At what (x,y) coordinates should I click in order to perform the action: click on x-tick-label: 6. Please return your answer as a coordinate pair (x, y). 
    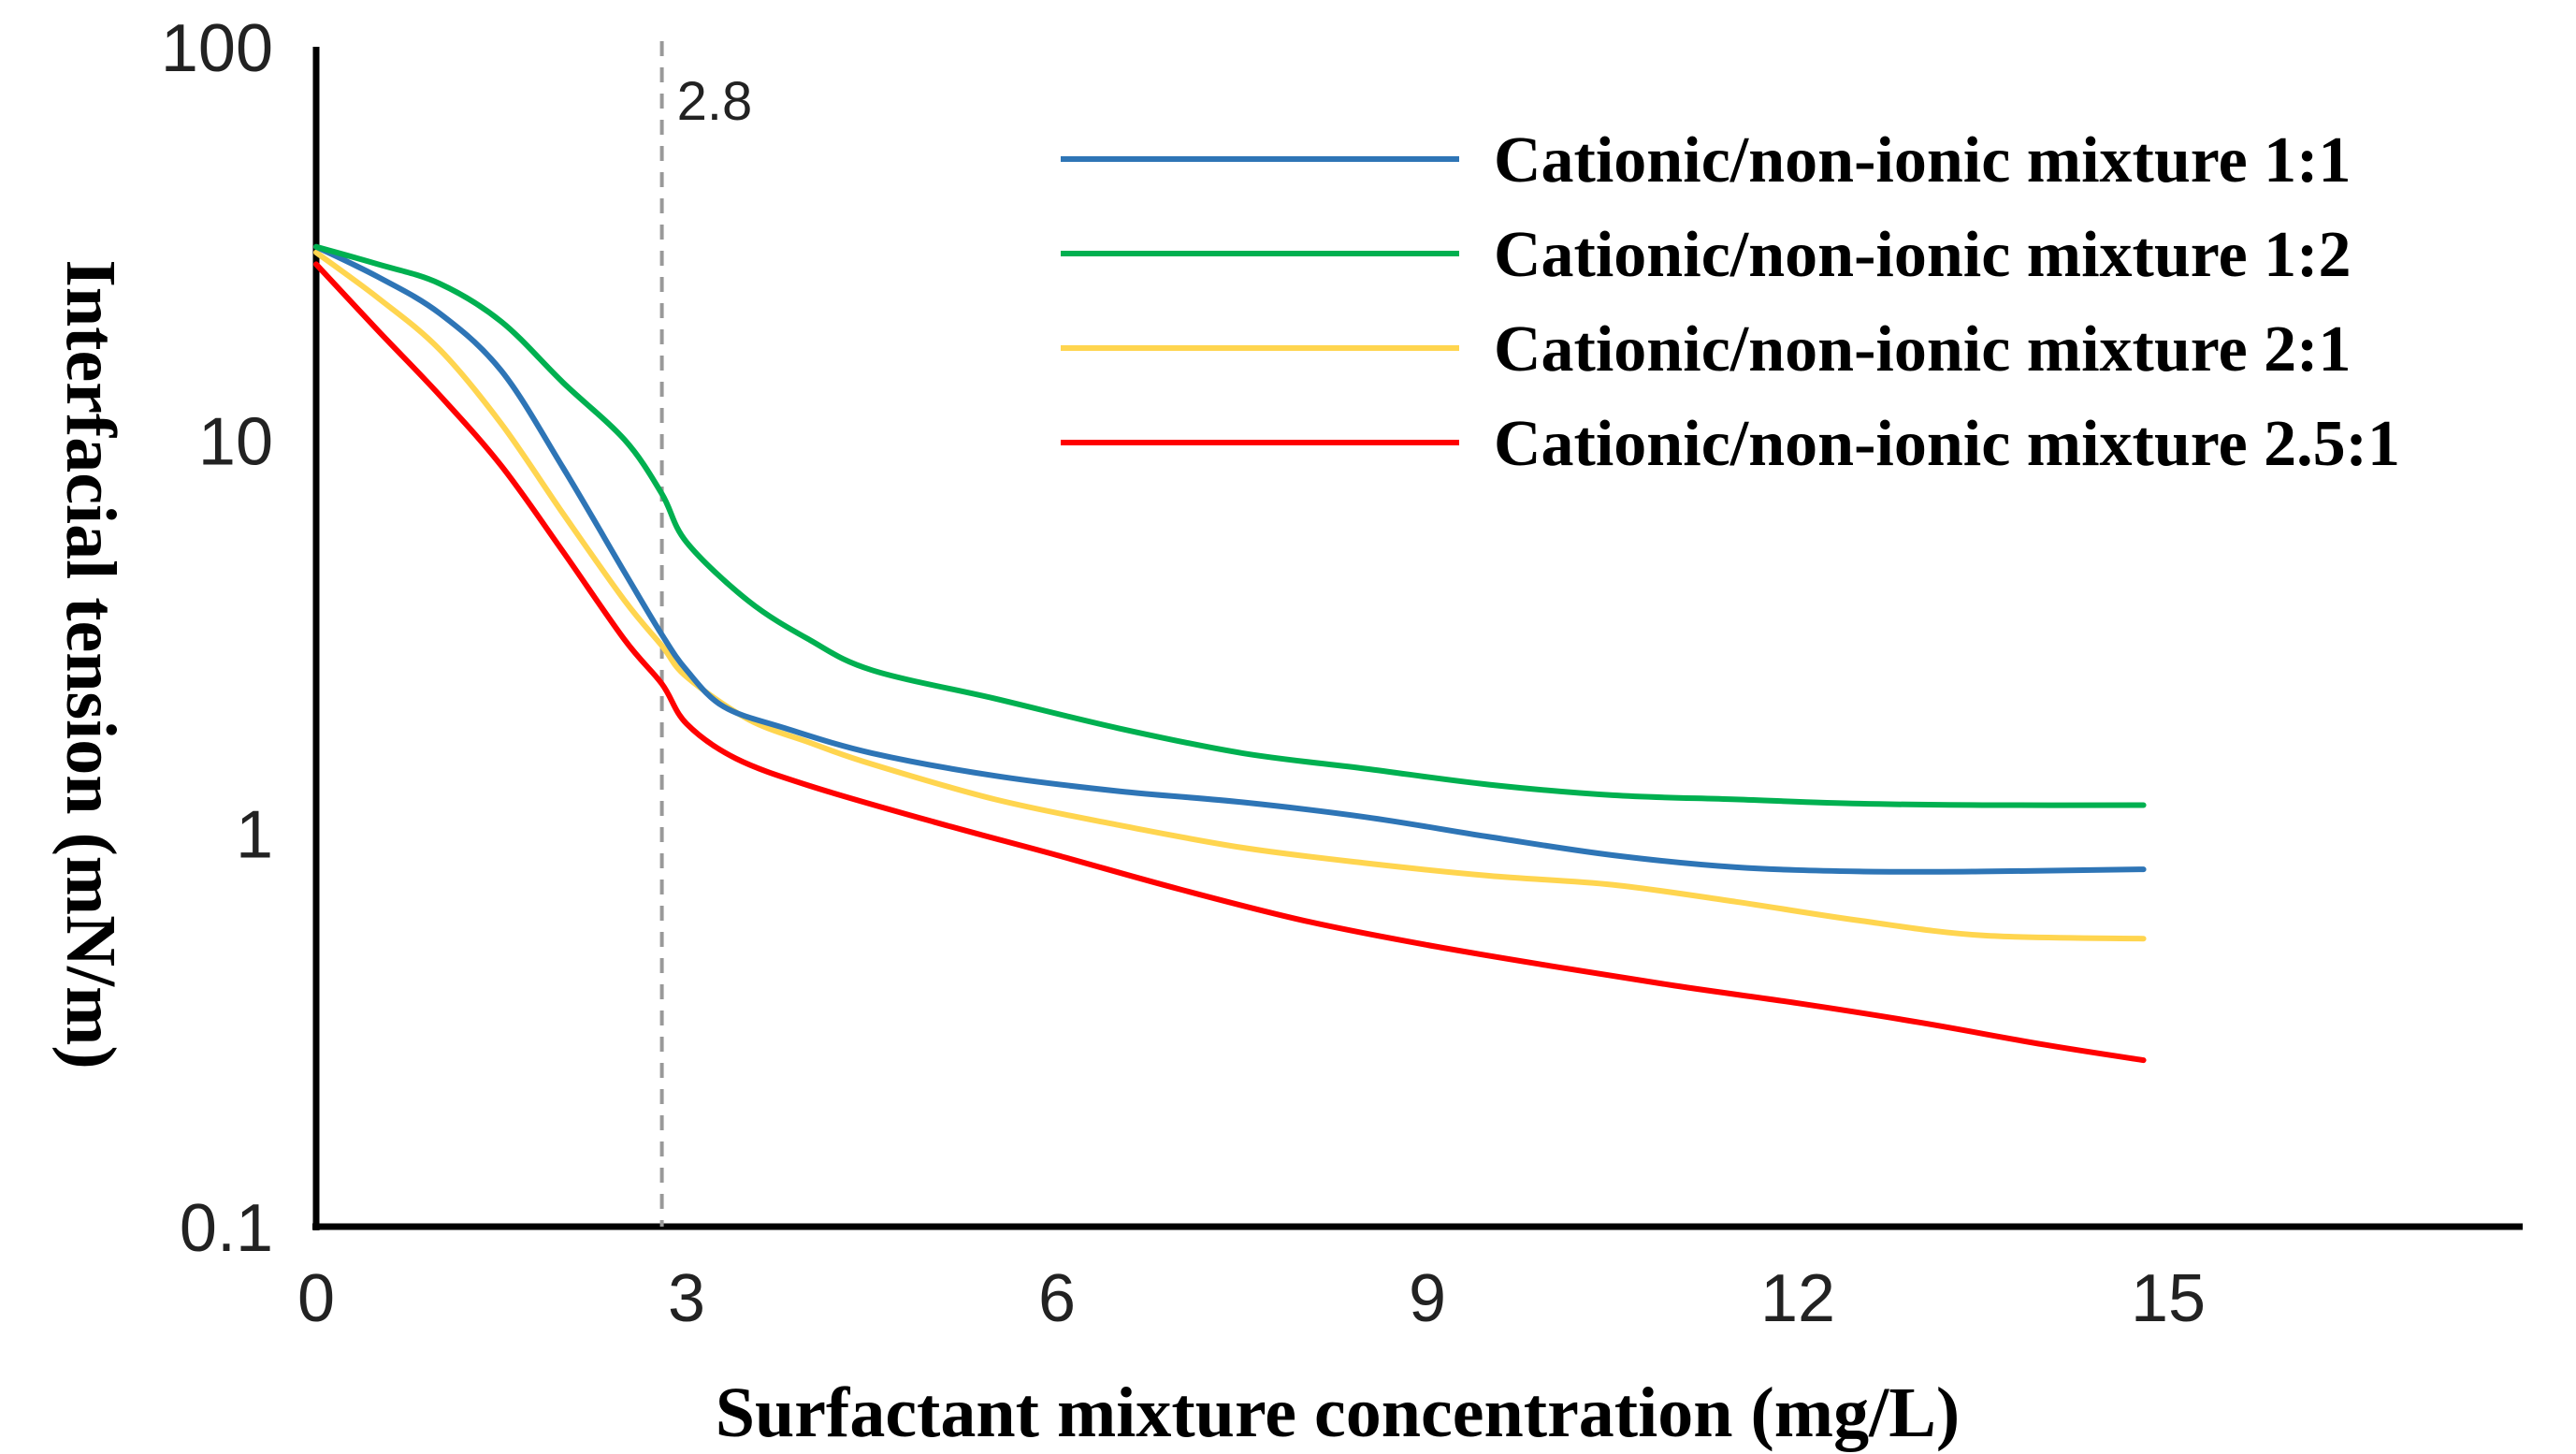
    Looking at the image, I should click on (1057, 1298).